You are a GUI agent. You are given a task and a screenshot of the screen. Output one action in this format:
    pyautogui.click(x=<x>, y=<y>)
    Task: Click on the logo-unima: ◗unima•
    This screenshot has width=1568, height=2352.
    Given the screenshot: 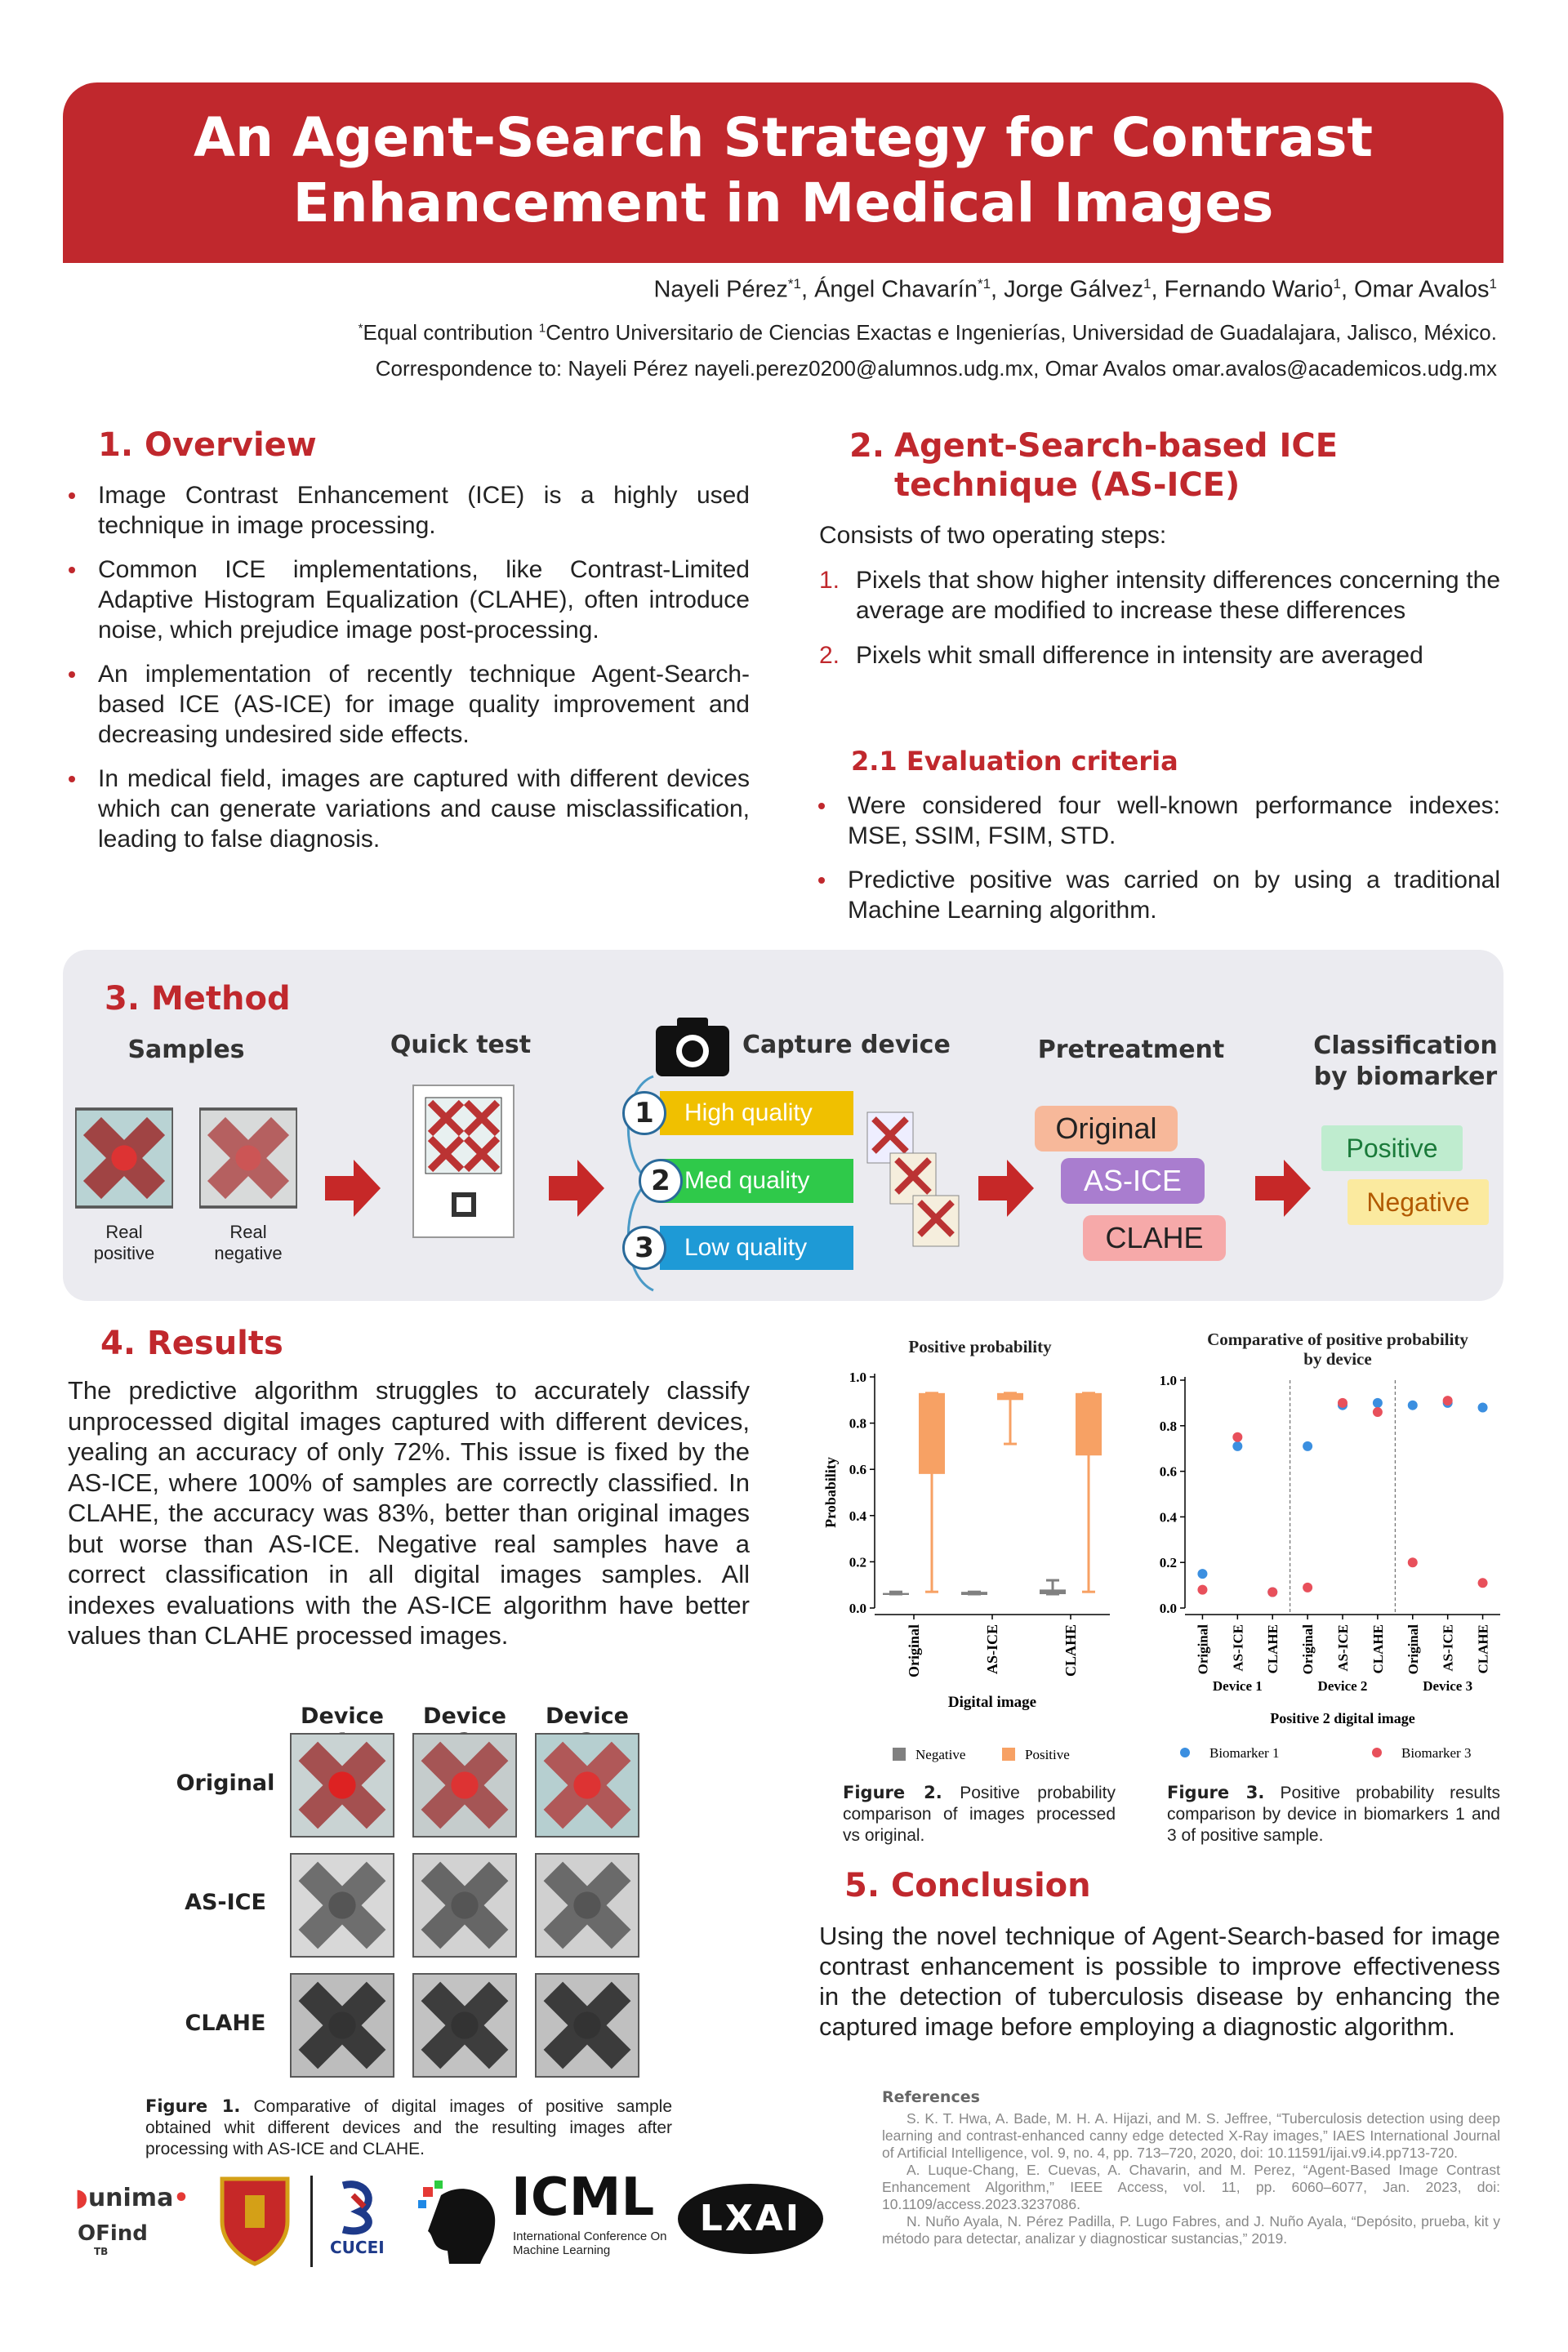 What is the action you would take?
    pyautogui.click(x=132, y=2198)
    